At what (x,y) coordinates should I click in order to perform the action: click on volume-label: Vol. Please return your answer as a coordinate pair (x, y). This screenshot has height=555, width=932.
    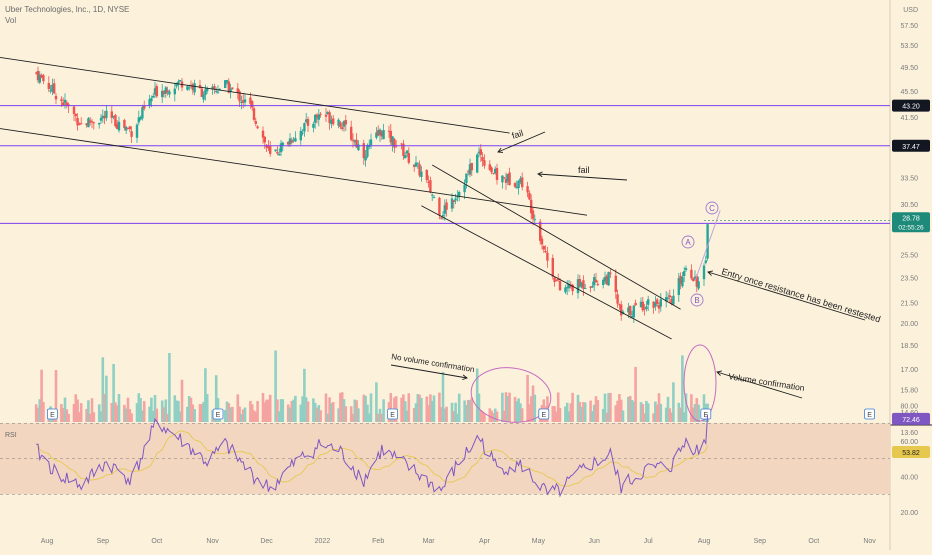
    Looking at the image, I should click on (11, 20).